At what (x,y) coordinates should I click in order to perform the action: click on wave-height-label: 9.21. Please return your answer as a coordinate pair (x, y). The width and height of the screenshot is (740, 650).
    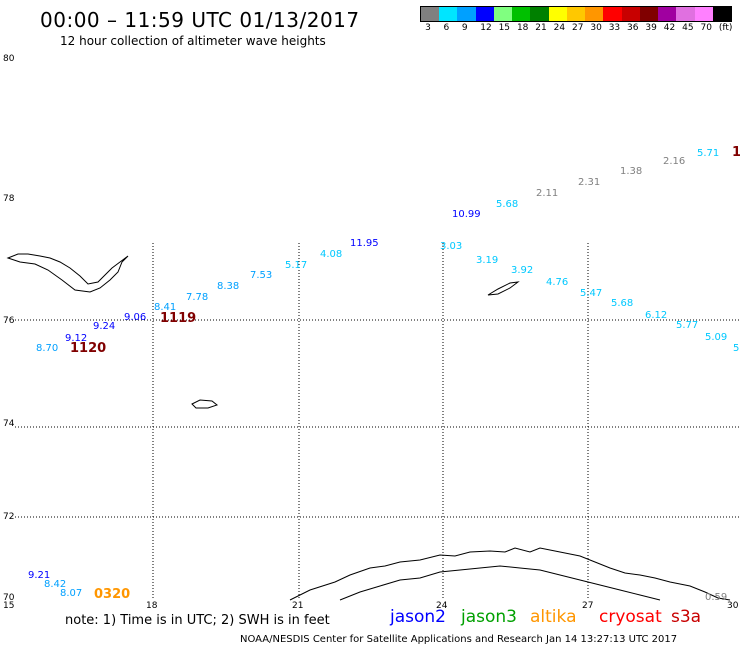
    Looking at the image, I should click on (39, 575).